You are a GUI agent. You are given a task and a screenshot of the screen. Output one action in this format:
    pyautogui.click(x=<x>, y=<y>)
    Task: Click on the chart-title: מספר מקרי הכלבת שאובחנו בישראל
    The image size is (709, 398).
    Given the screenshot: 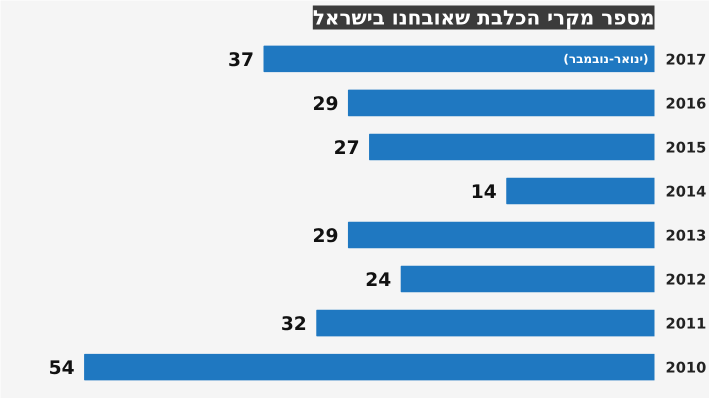 What is the action you would take?
    pyautogui.click(x=483, y=18)
    